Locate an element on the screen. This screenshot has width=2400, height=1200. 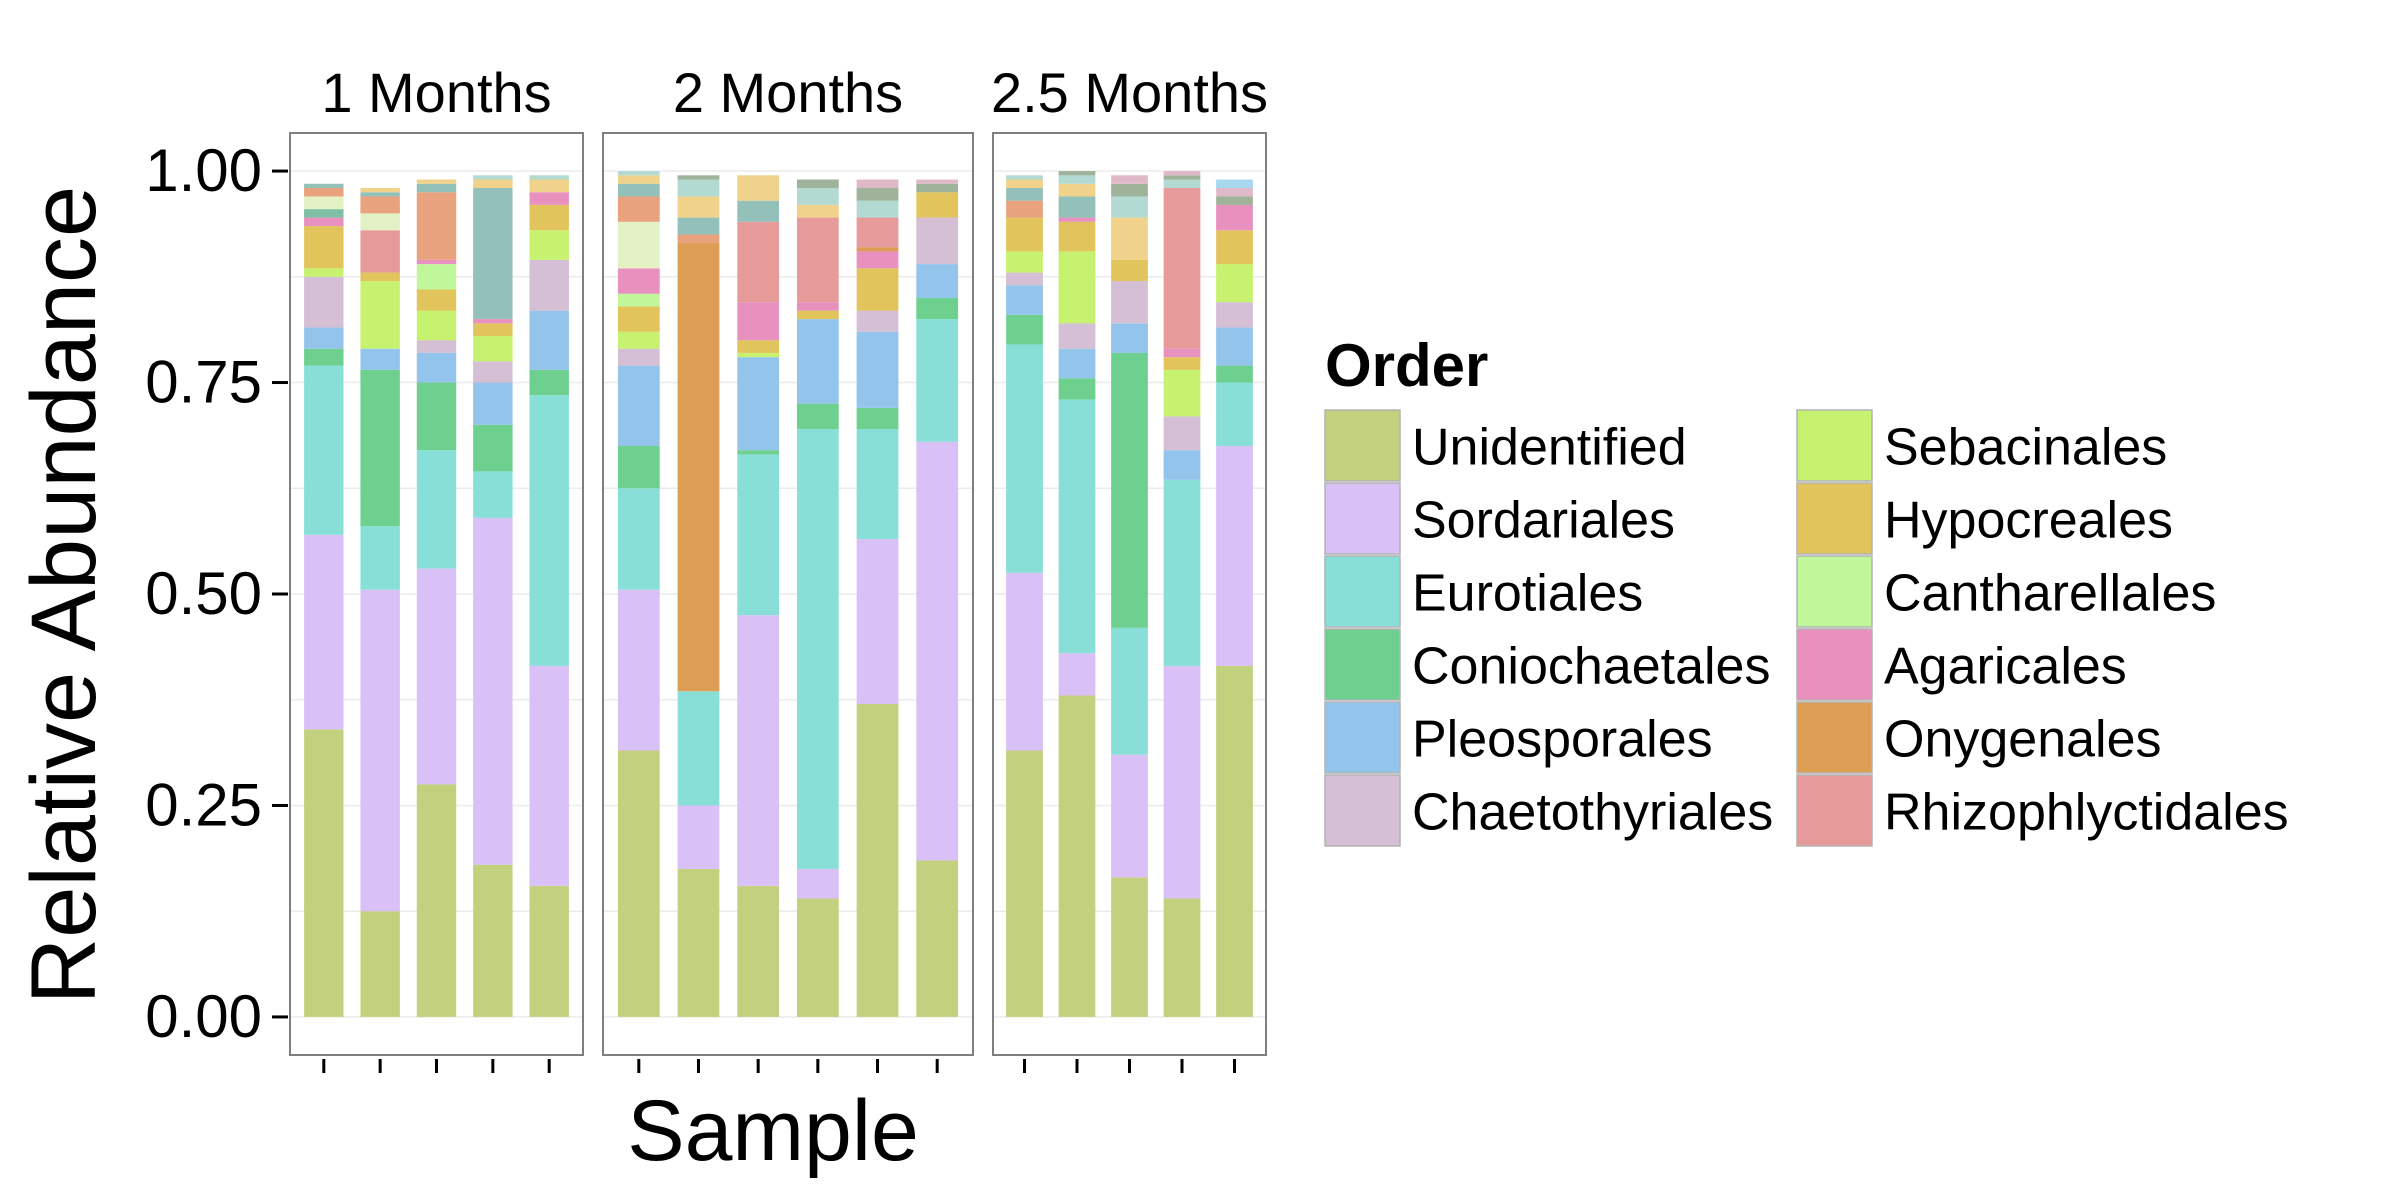
facet-panel: 1 Months is located at coordinates (436, 567).